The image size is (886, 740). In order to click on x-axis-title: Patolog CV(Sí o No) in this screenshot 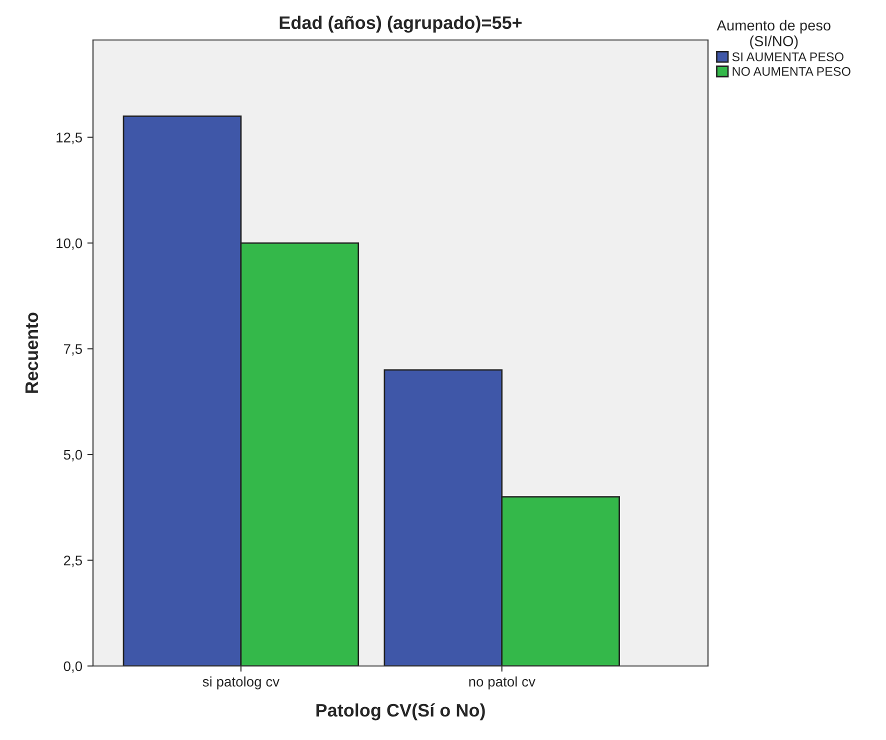, I will do `click(400, 711)`.